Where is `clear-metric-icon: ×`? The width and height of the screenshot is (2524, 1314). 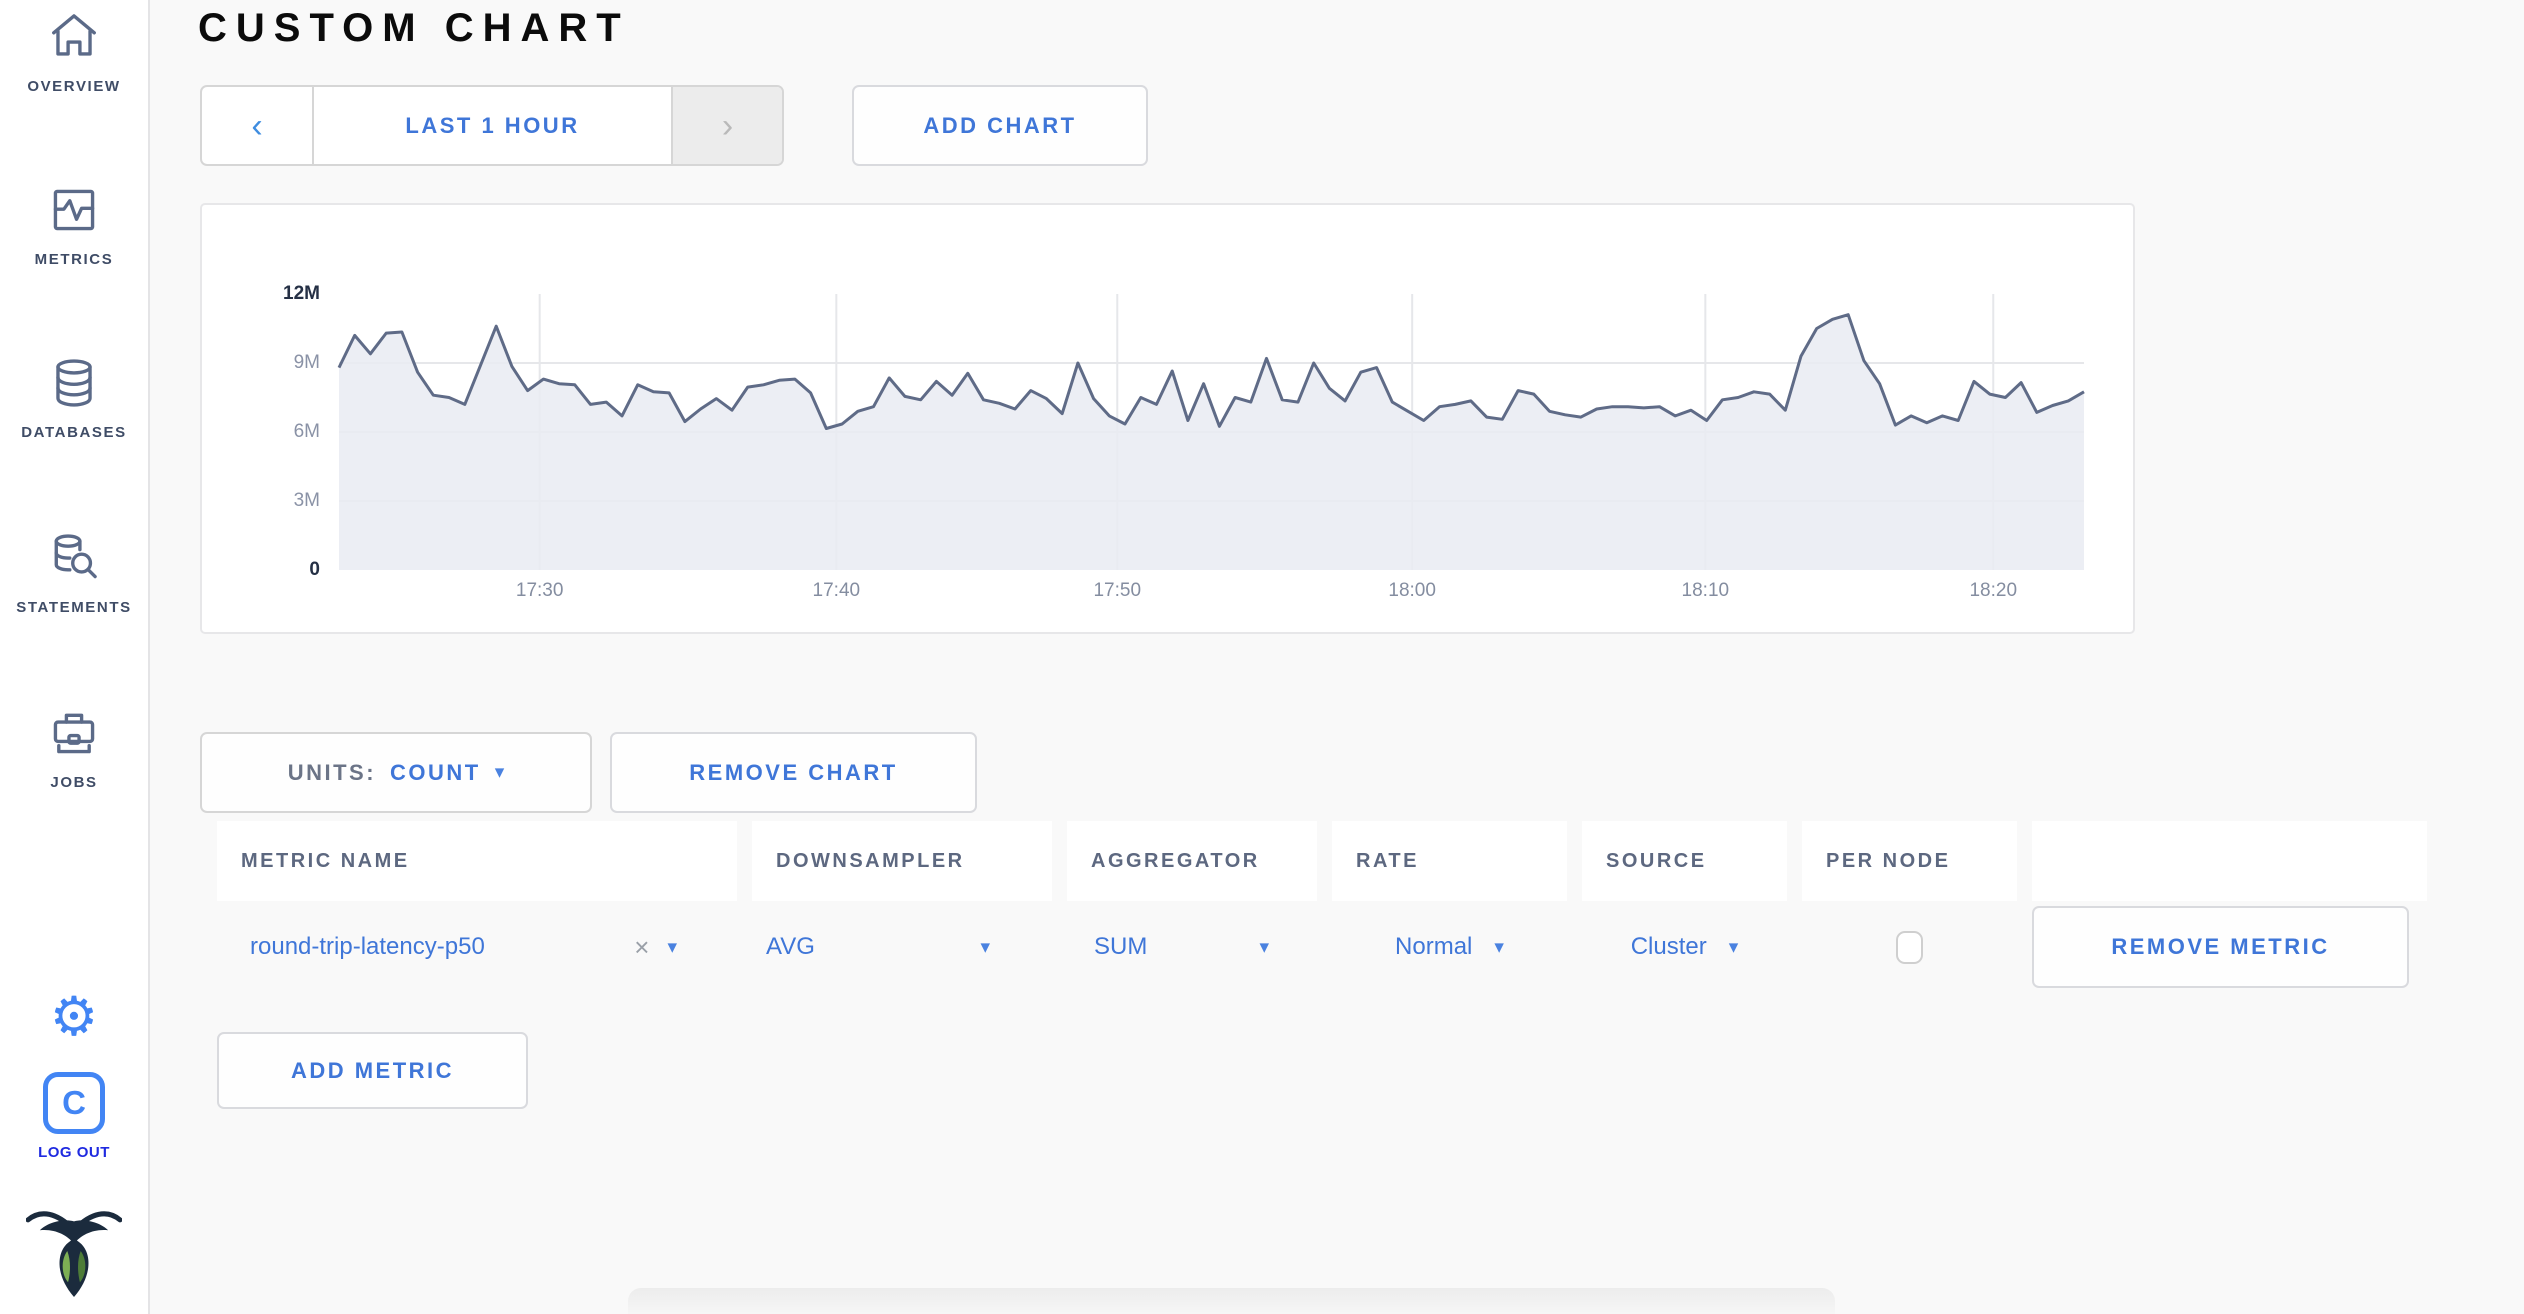 clear-metric-icon: × is located at coordinates (642, 946).